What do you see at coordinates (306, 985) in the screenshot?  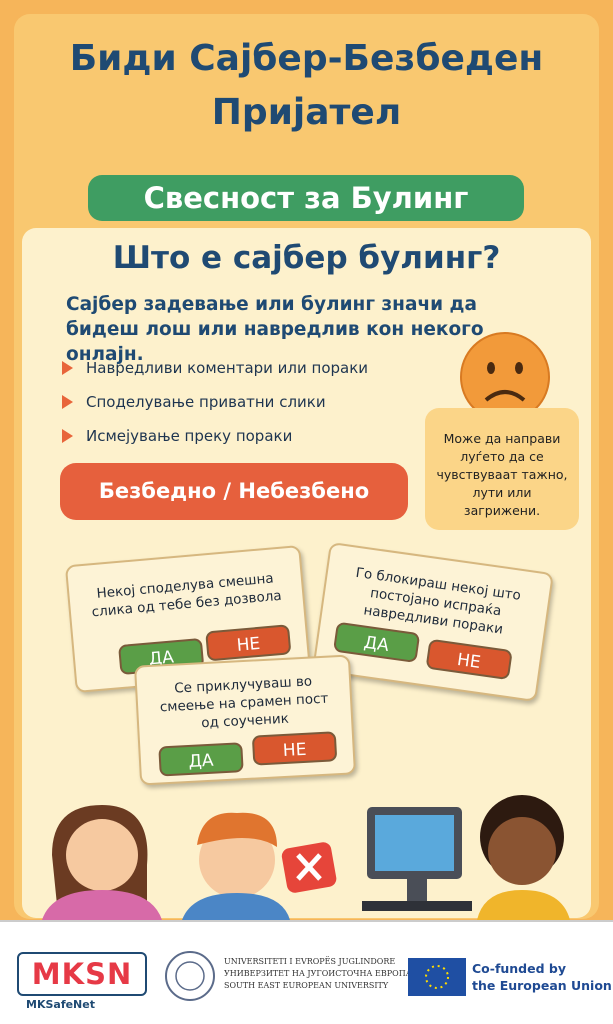 I see `university-line: SOUTH EAST EUROPEAN UNIVERSITY` at bounding box center [306, 985].